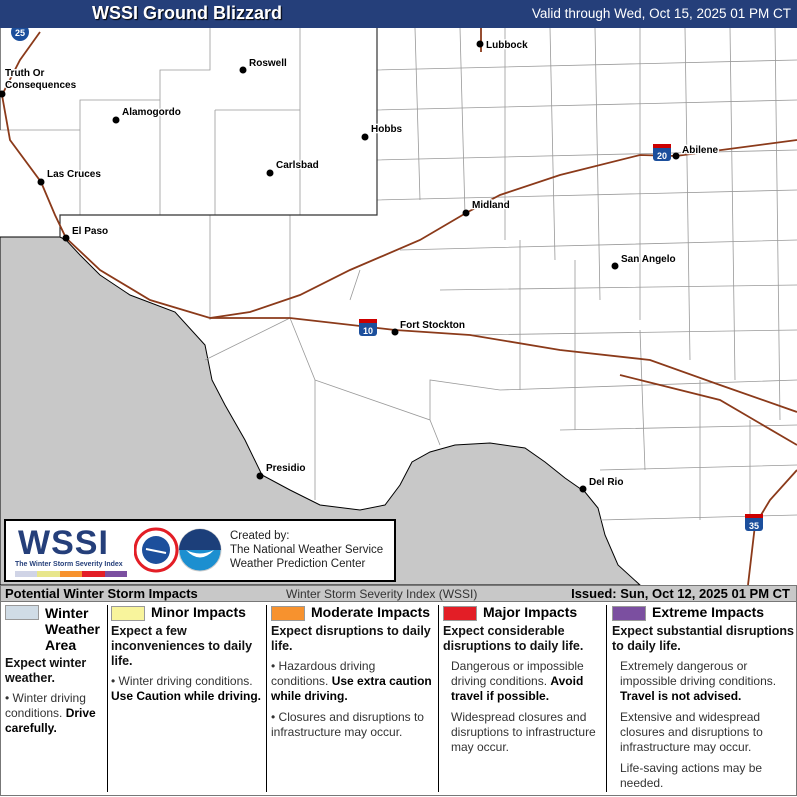 This screenshot has height=797, width=797. Describe the element at coordinates (288, 613) in the screenshot. I see `swatch-moderate` at that location.